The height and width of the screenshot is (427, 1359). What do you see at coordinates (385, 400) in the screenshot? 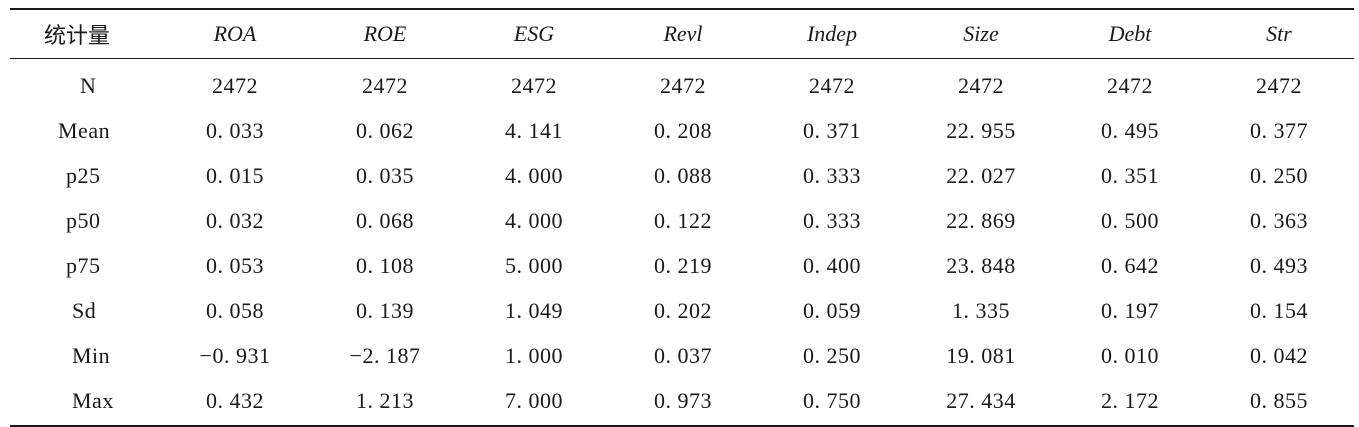
I see `table-cell: 1. 213` at bounding box center [385, 400].